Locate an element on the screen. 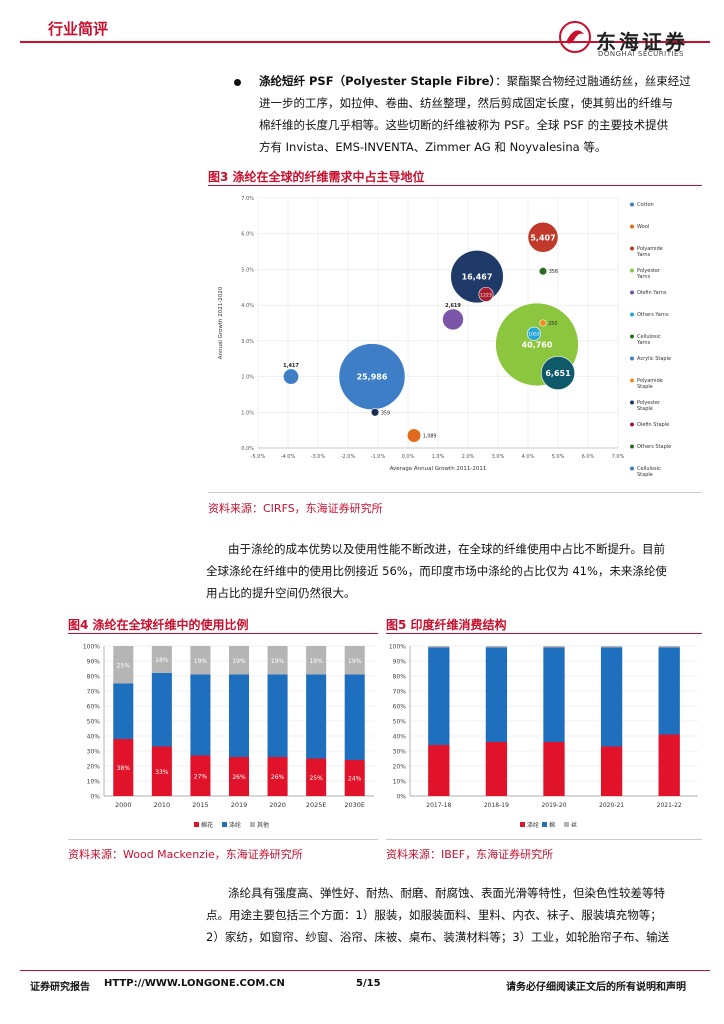  y-tick-label: 100% is located at coordinates (397, 647).